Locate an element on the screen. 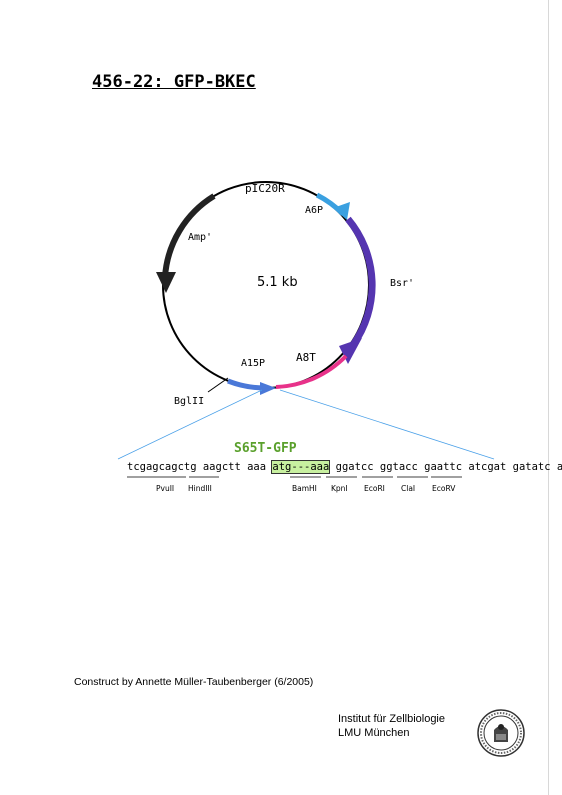 Image resolution: width=562 pixels, height=795 pixels. site-pvuii: PvuII is located at coordinates (165, 488).